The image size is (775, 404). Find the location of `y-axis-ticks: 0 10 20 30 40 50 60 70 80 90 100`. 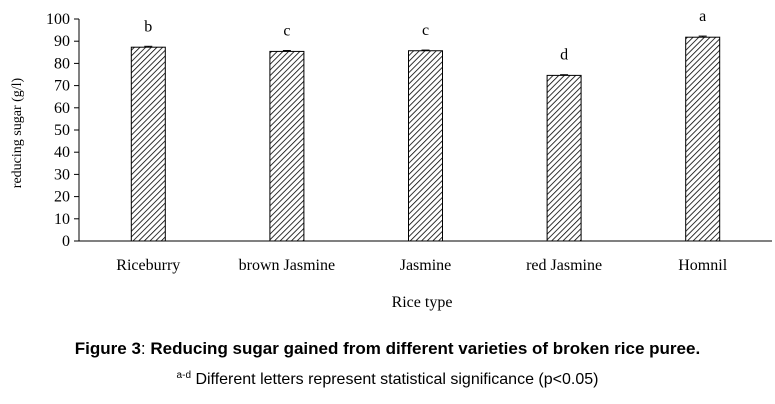

y-axis-ticks: 0 10 20 30 40 50 60 70 80 90 100 is located at coordinates (62, 130).